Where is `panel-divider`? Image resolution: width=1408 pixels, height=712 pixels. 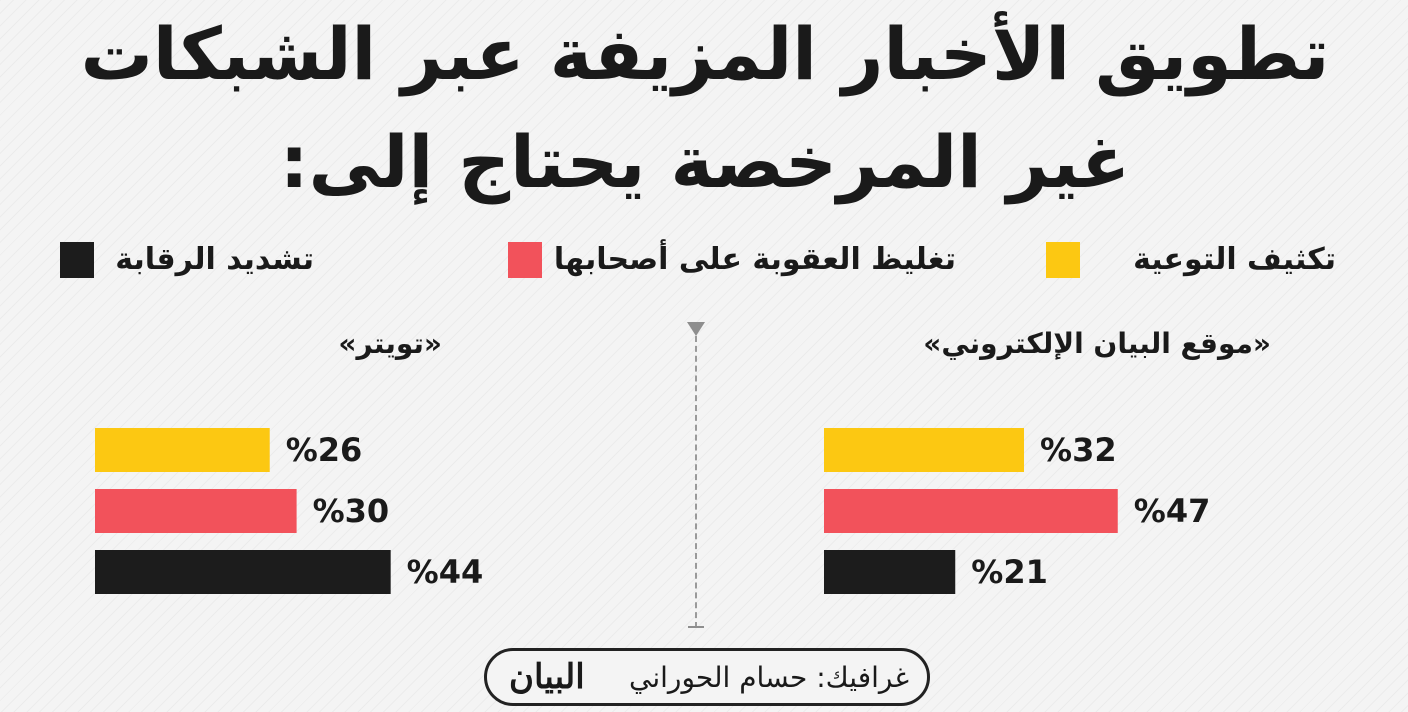 panel-divider is located at coordinates (696, 482).